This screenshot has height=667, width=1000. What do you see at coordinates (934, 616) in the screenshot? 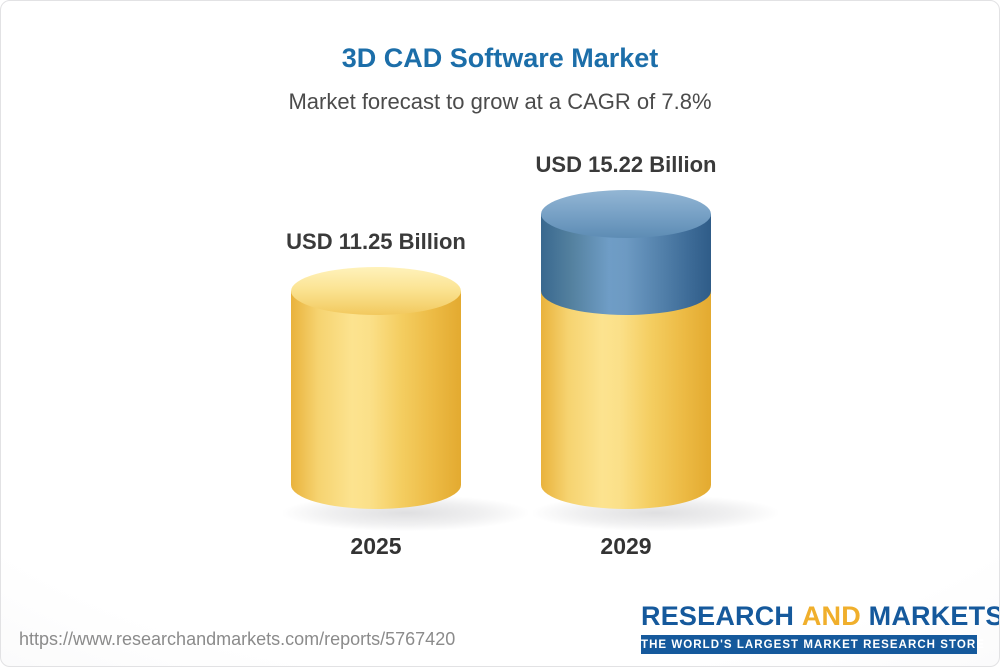
I see `logo-word-markets: MARKETS` at bounding box center [934, 616].